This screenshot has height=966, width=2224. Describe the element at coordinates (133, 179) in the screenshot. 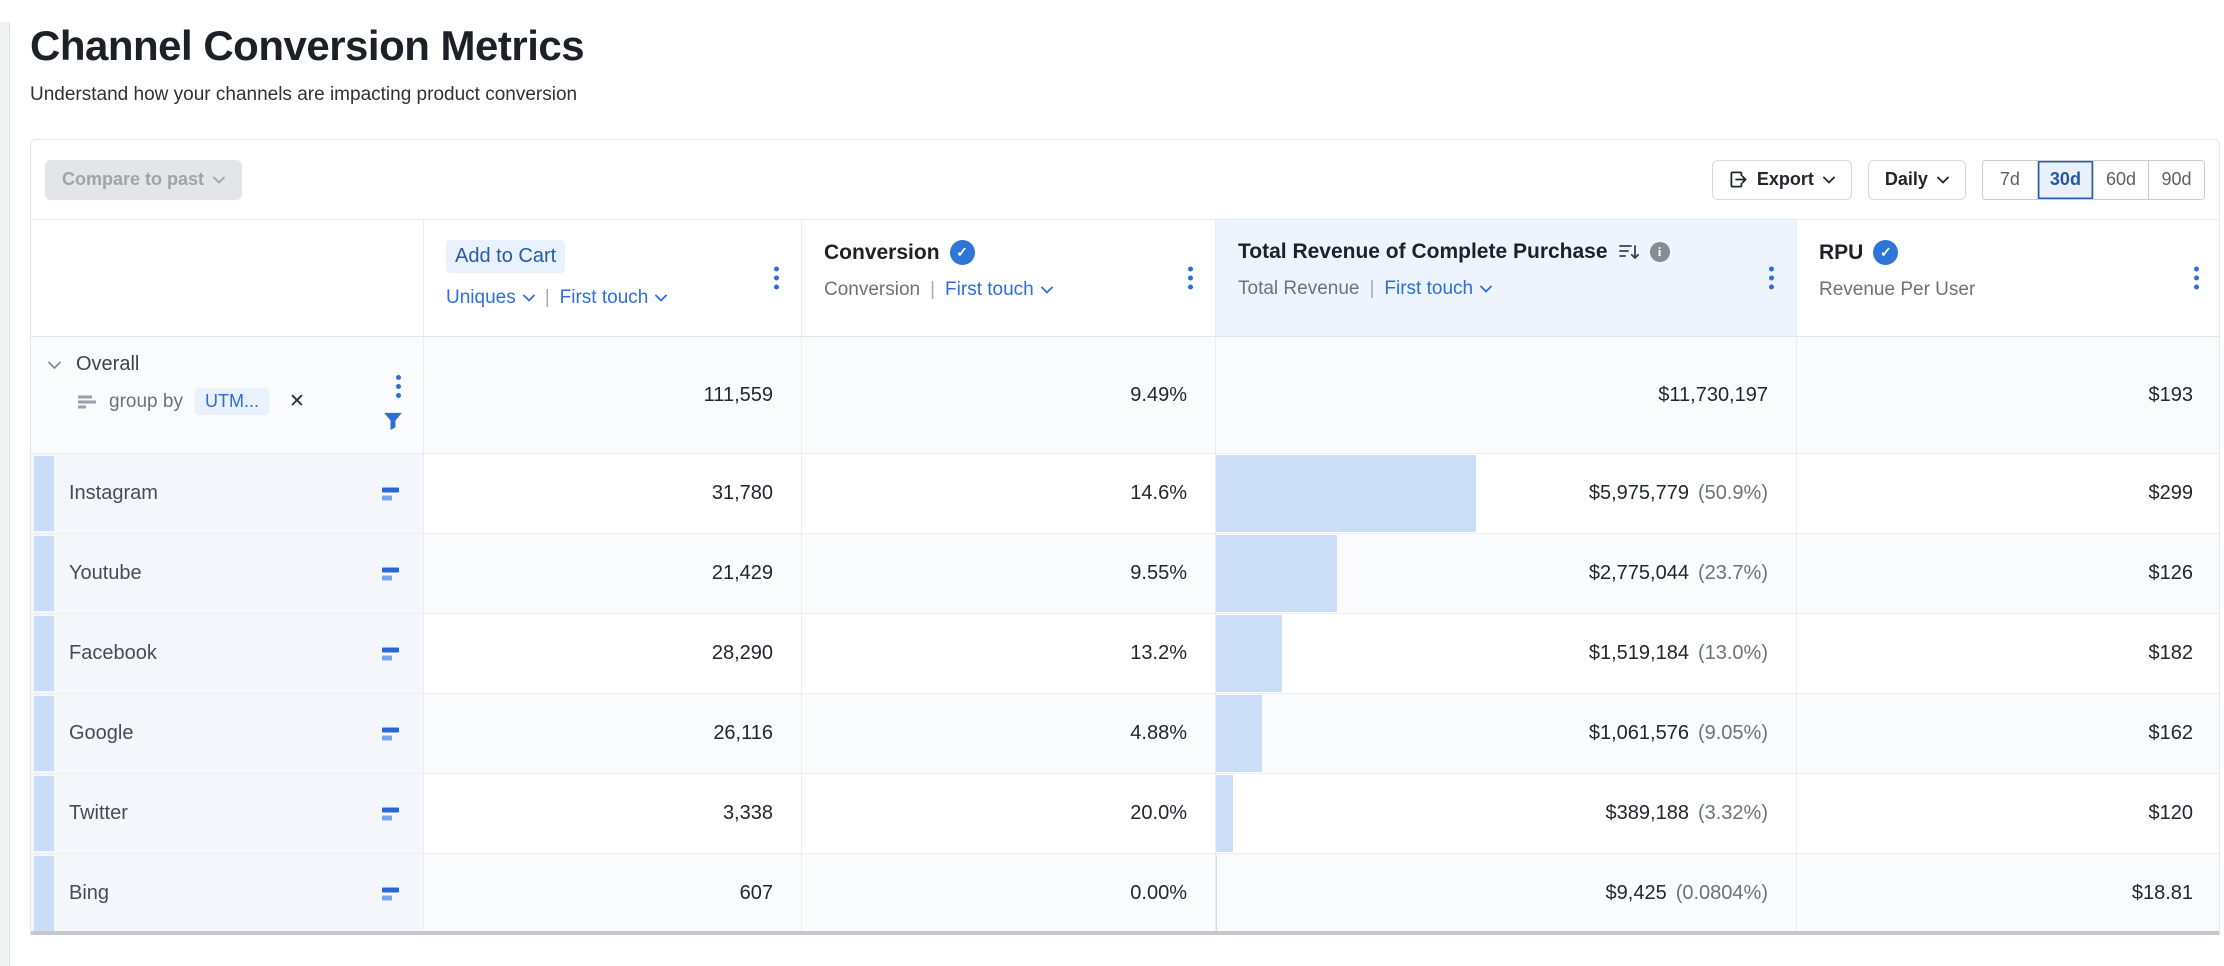

I see `compare-to-past-label: Compare to past` at that location.